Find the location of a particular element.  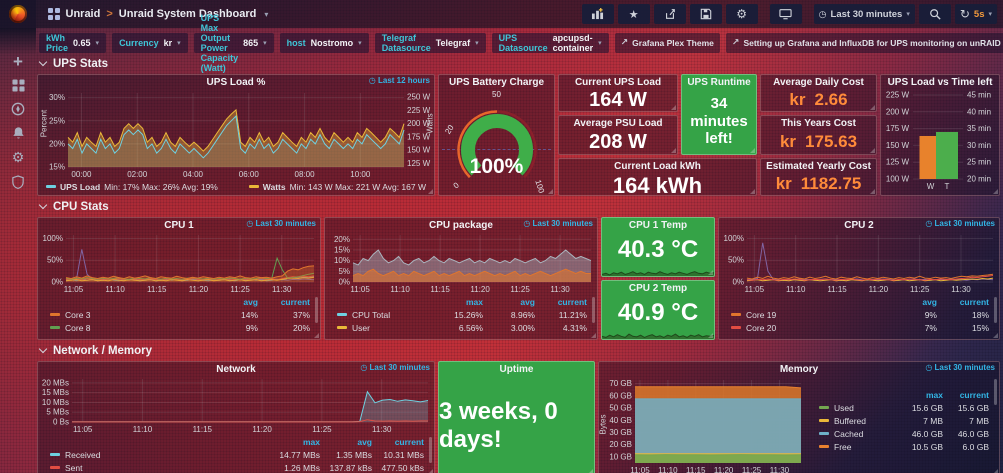

refresh-button: ↻ 5s ▾ is located at coordinates (975, 14).